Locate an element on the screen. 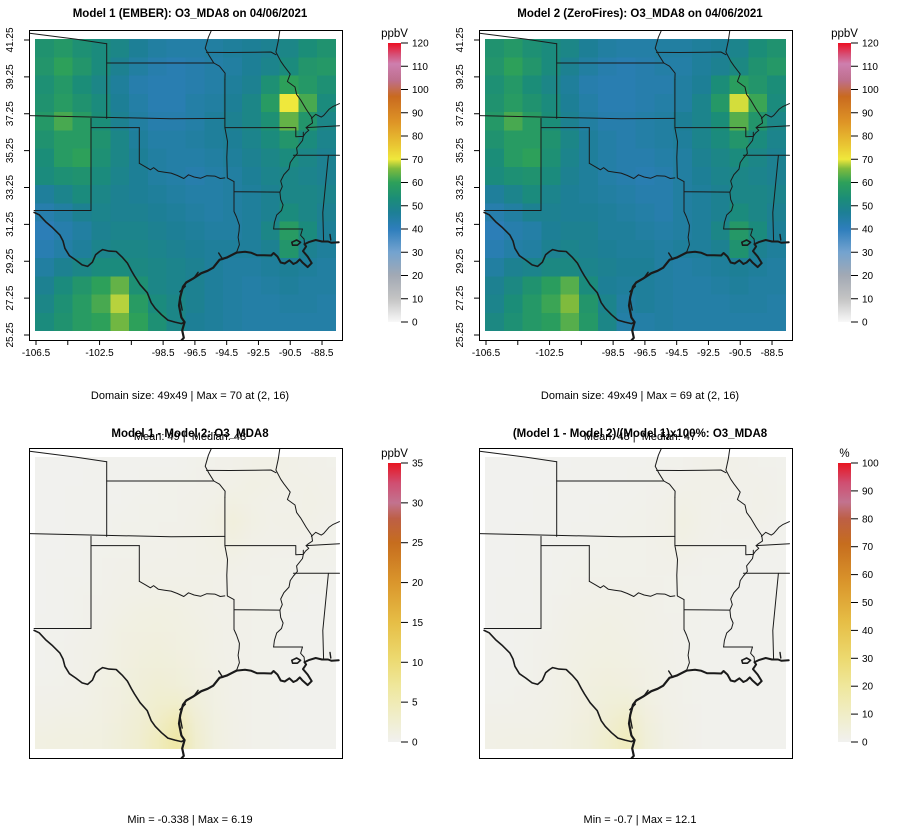 This screenshot has height=840, width=900. colorbar: ppbV 0 5 10 15 20 25 30 35 is located at coordinates (402, 598).